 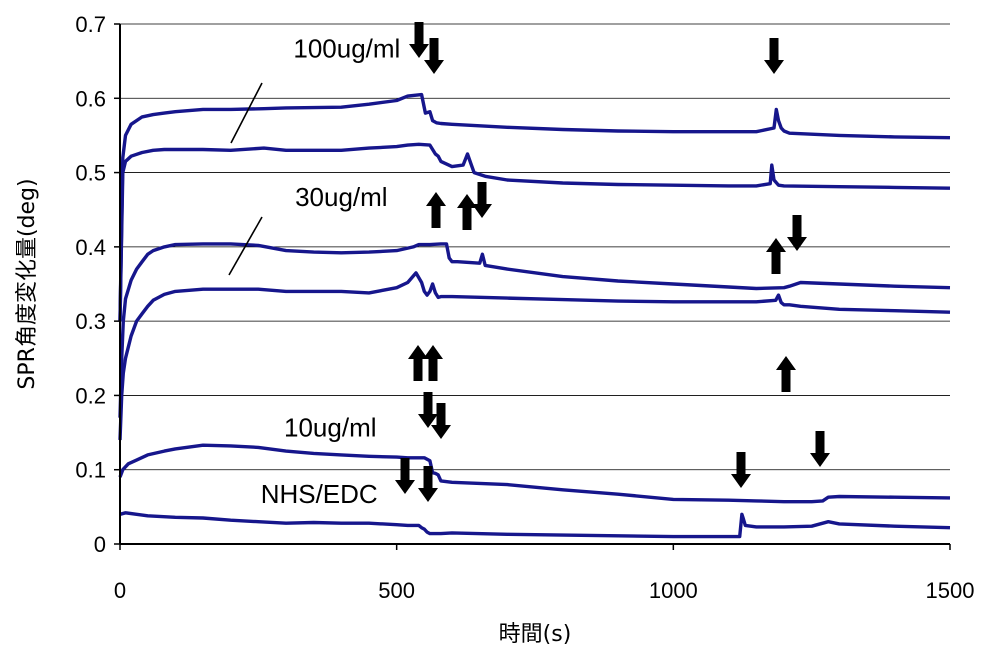 What do you see at coordinates (396, 590) in the screenshot?
I see `x-tick-label: 500` at bounding box center [396, 590].